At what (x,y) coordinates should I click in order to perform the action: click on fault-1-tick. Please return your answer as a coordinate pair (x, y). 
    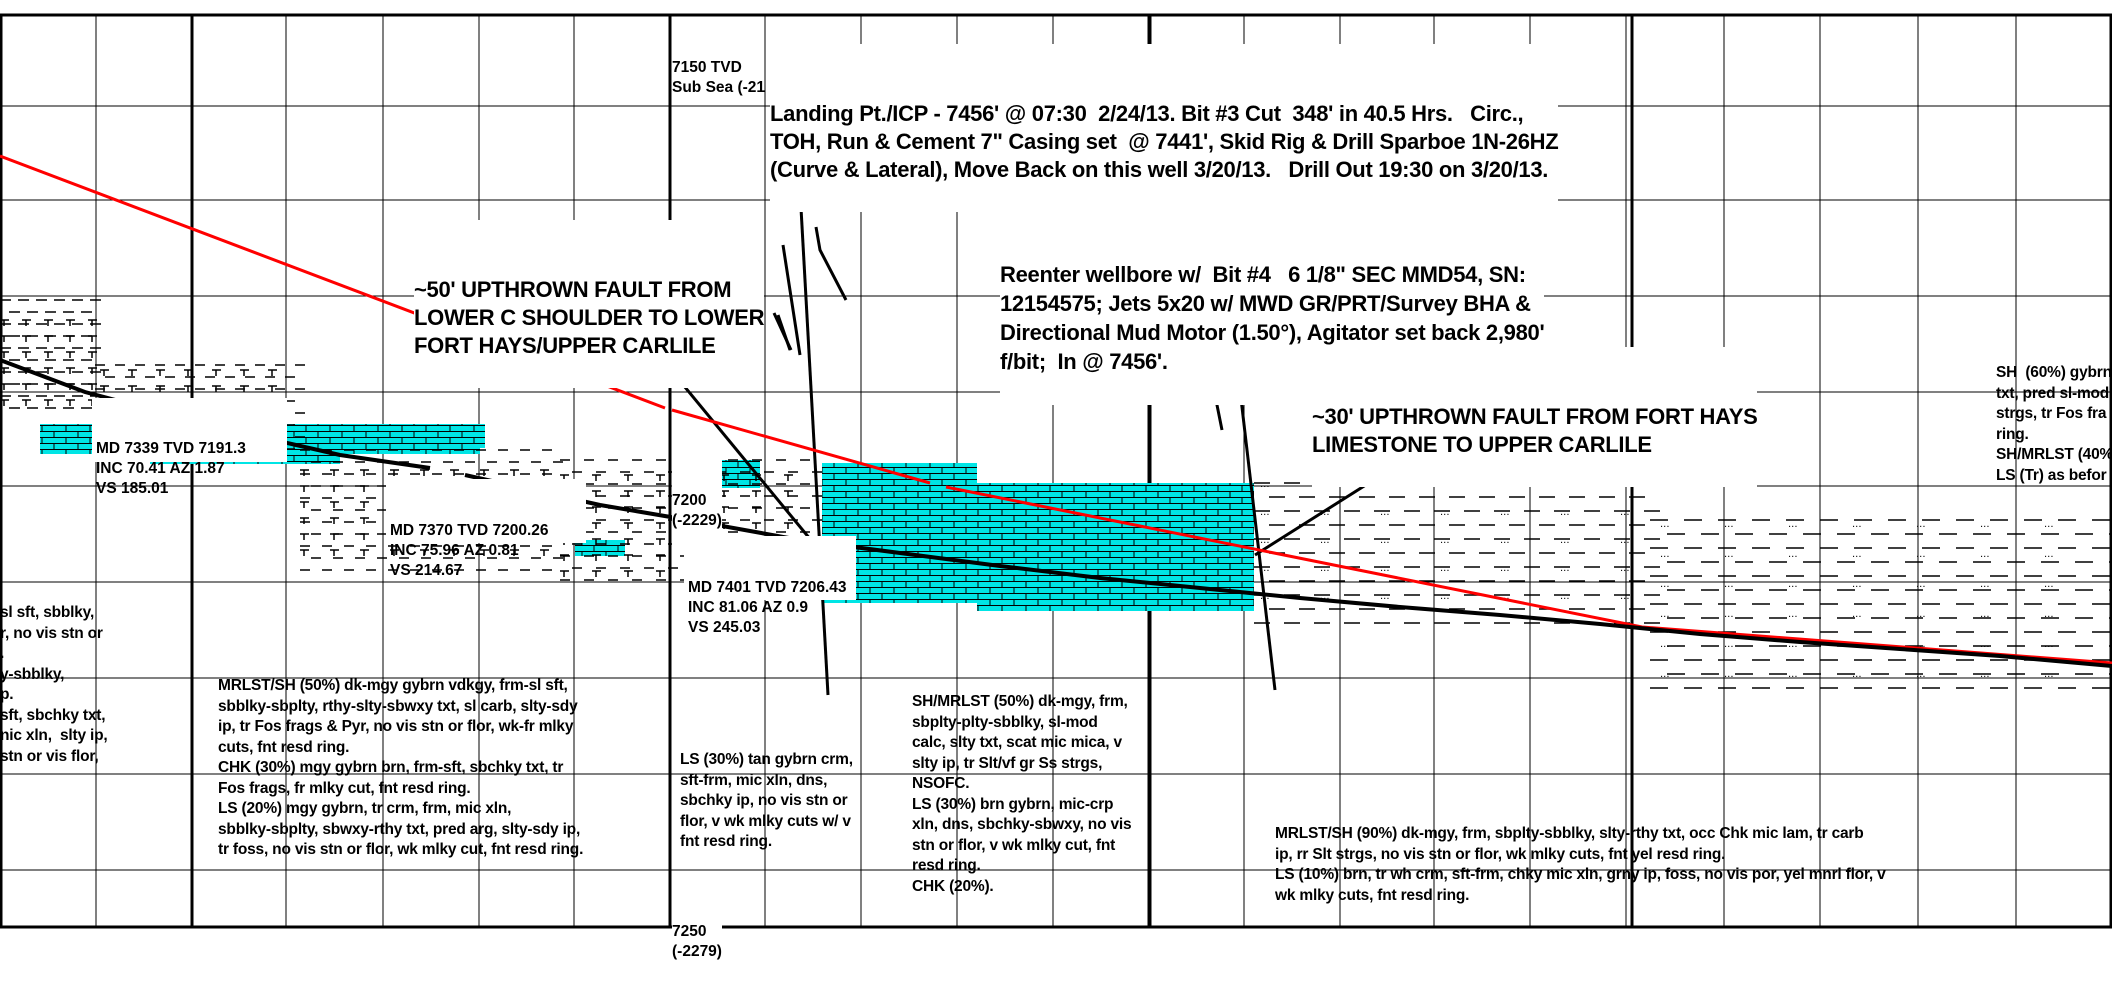
    Looking at the image, I should click on (791, 300).